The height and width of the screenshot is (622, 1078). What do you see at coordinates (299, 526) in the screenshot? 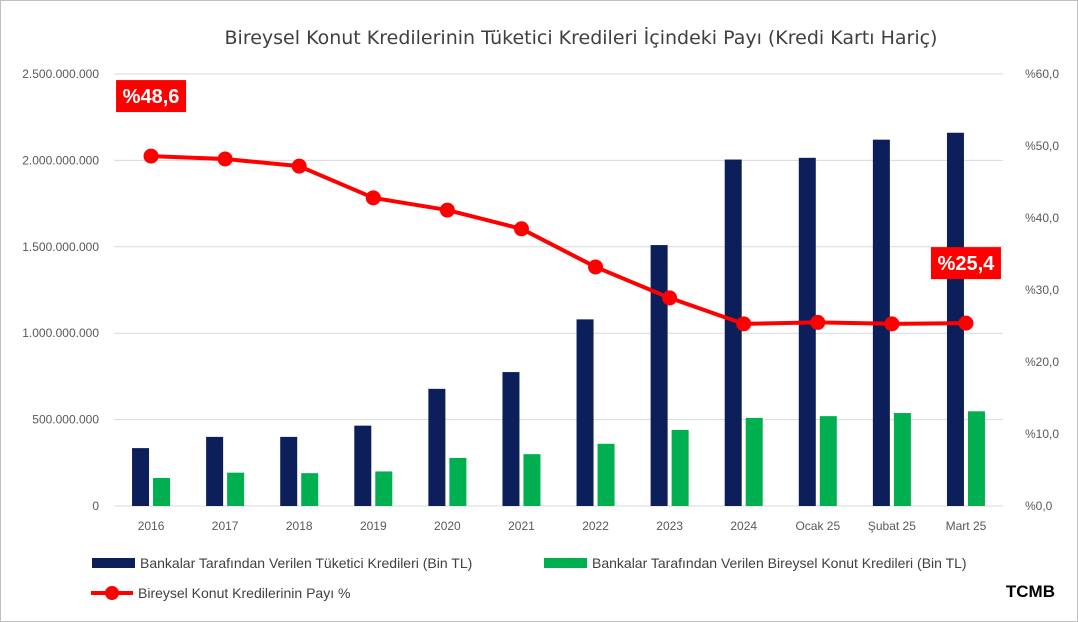
I see `category-label: 2018` at bounding box center [299, 526].